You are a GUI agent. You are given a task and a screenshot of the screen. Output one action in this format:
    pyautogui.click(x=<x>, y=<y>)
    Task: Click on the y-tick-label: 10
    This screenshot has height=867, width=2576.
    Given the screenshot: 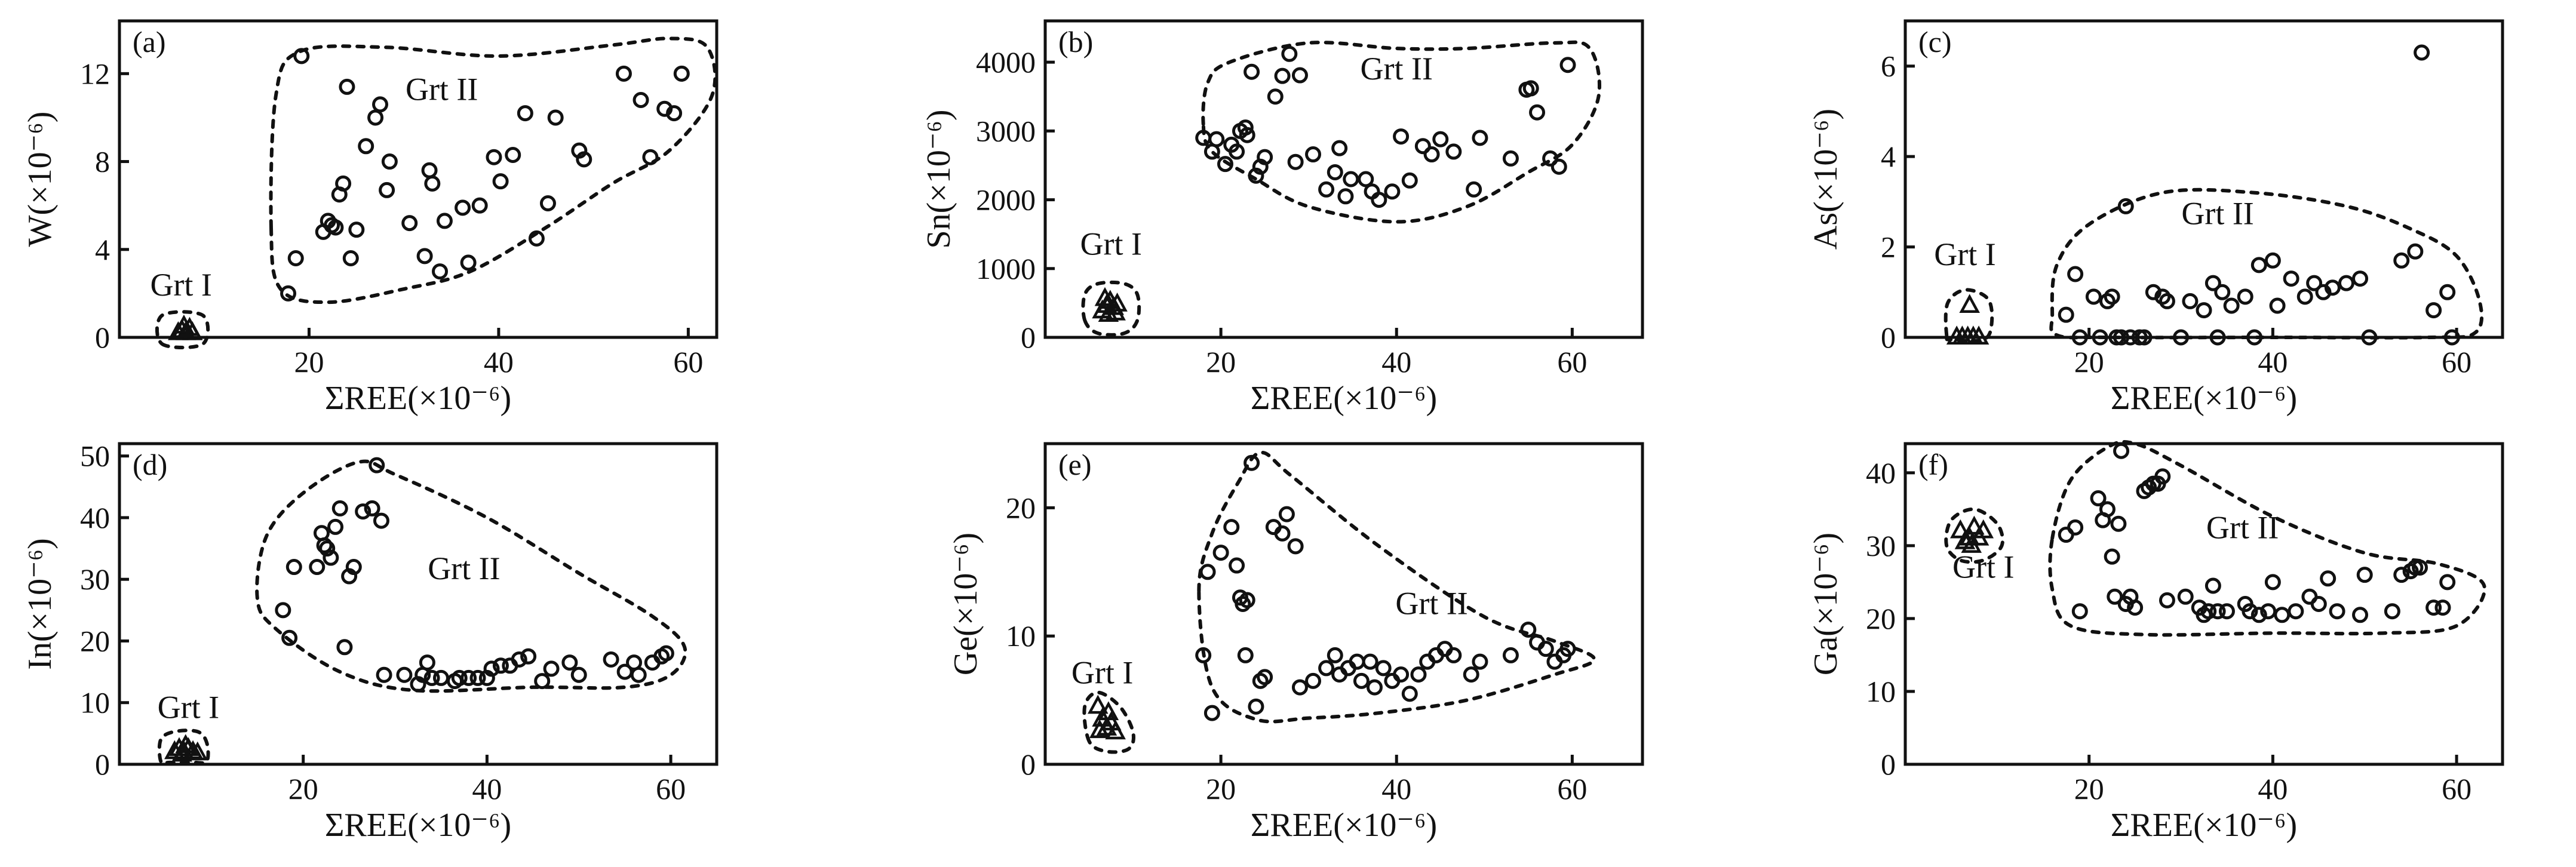 What is the action you would take?
    pyautogui.click(x=1021, y=636)
    